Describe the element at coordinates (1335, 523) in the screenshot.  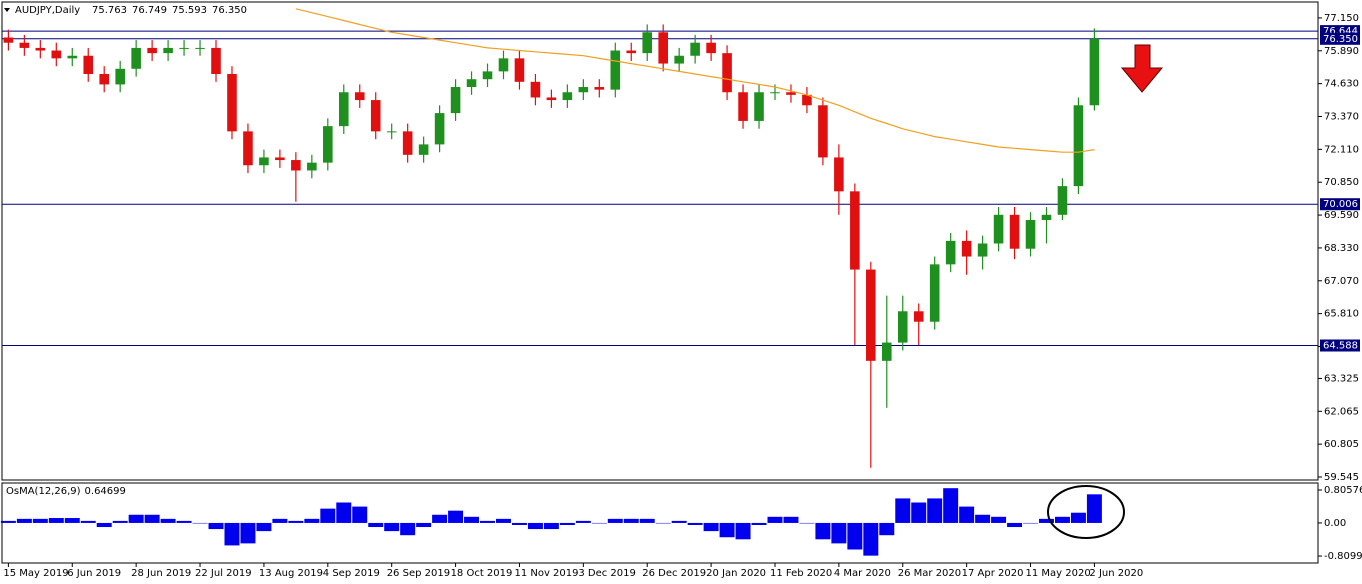
I see `y-tick-label: 0.00` at that location.